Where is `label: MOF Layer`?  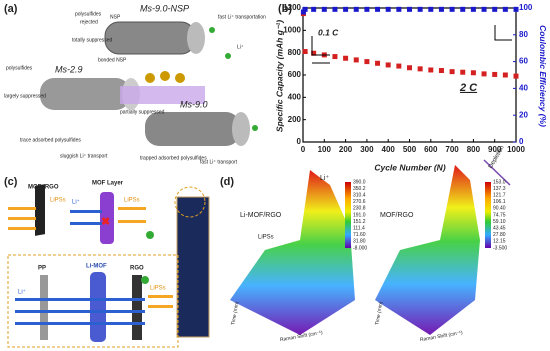 label: MOF Layer is located at coordinates (108, 184).